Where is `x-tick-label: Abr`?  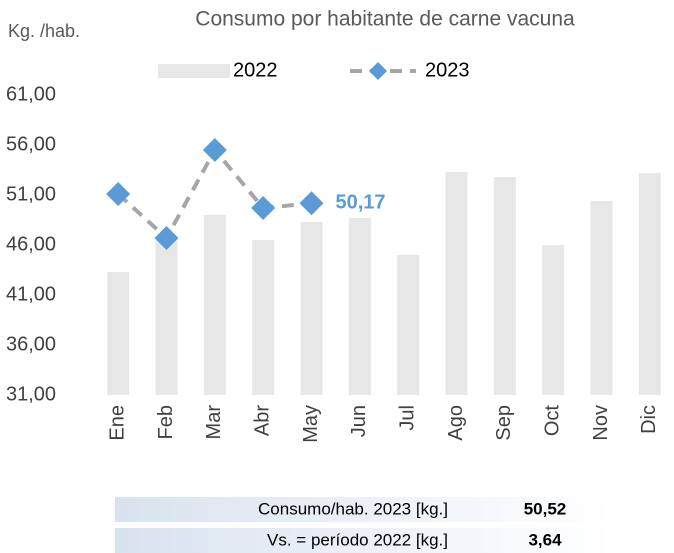
x-tick-label: Abr is located at coordinates (262, 420).